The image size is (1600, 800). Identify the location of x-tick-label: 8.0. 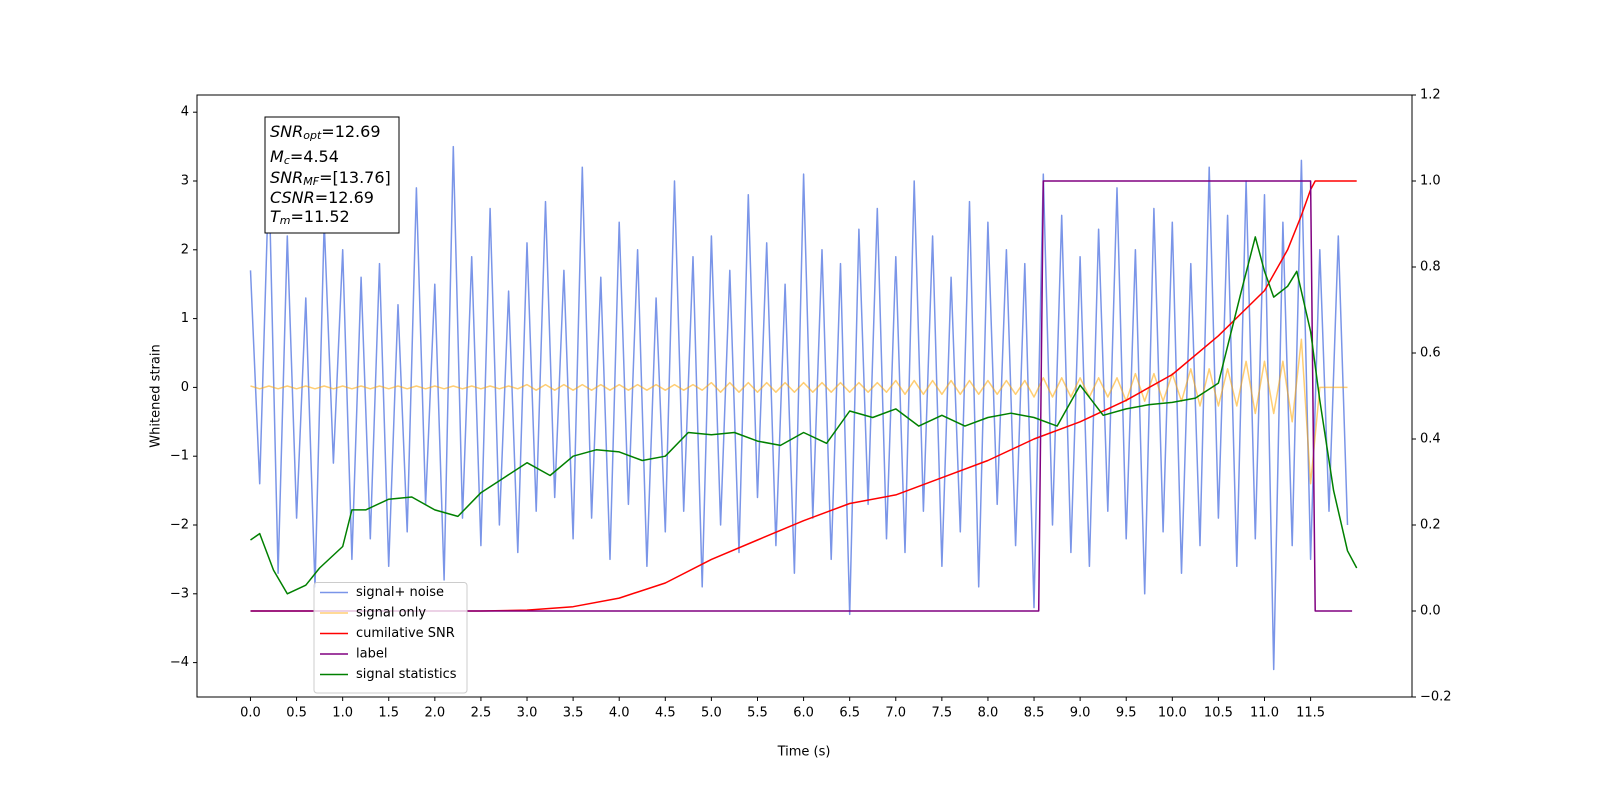
(988, 713).